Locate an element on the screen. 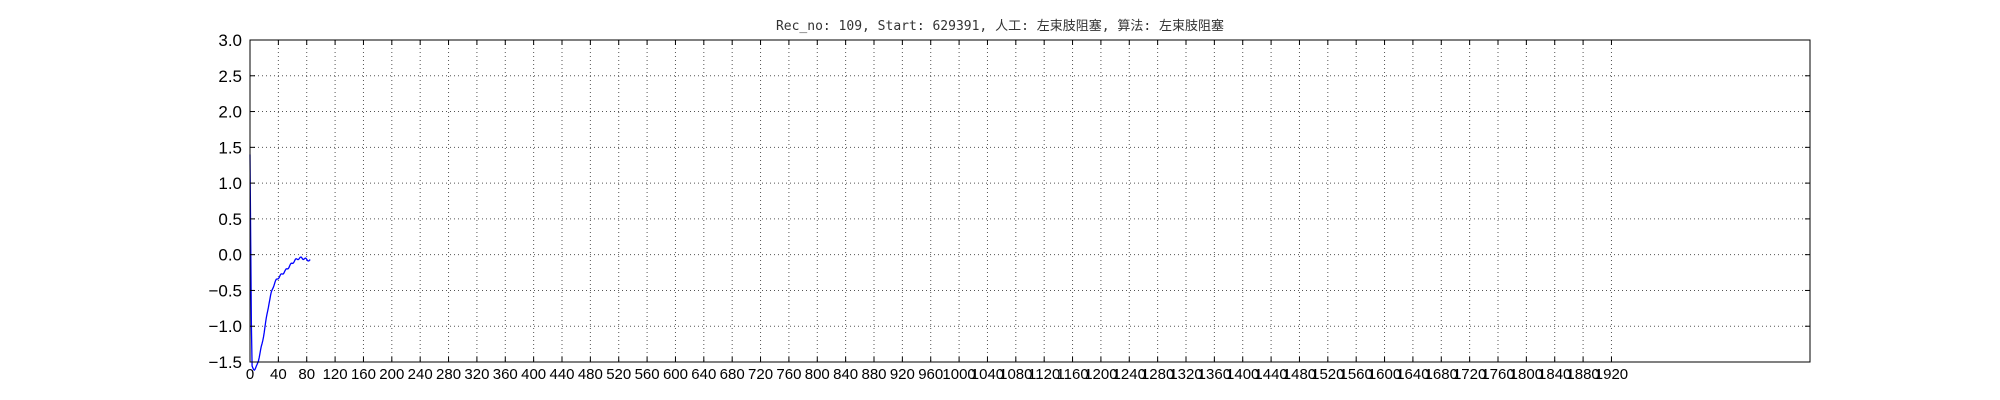 The height and width of the screenshot is (400, 2000). x-tick-label: 40 is located at coordinates (278, 374).